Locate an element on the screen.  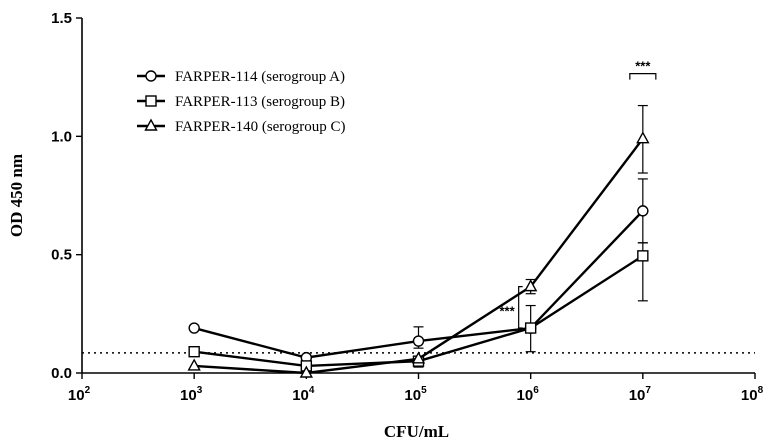
y-axis-title: OD 450 nm is located at coordinates (16, 195).